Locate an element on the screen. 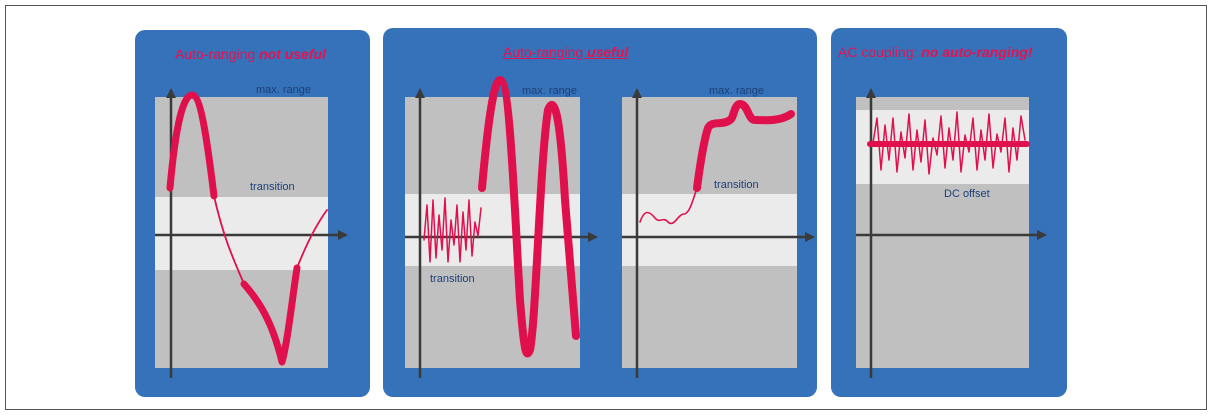  panel-1-max-range-label: max. range is located at coordinates (284, 90).